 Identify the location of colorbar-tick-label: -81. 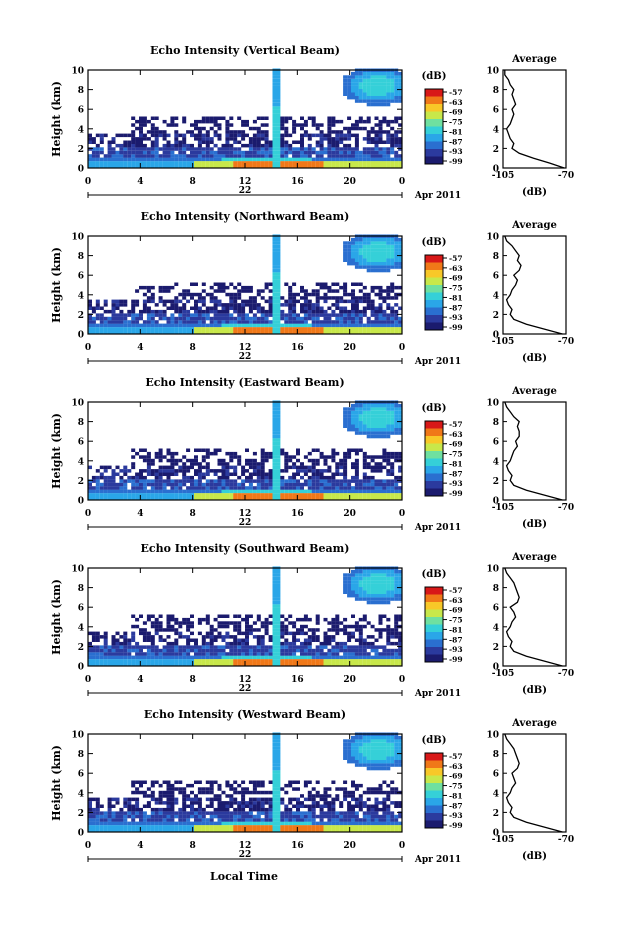
(456, 629).